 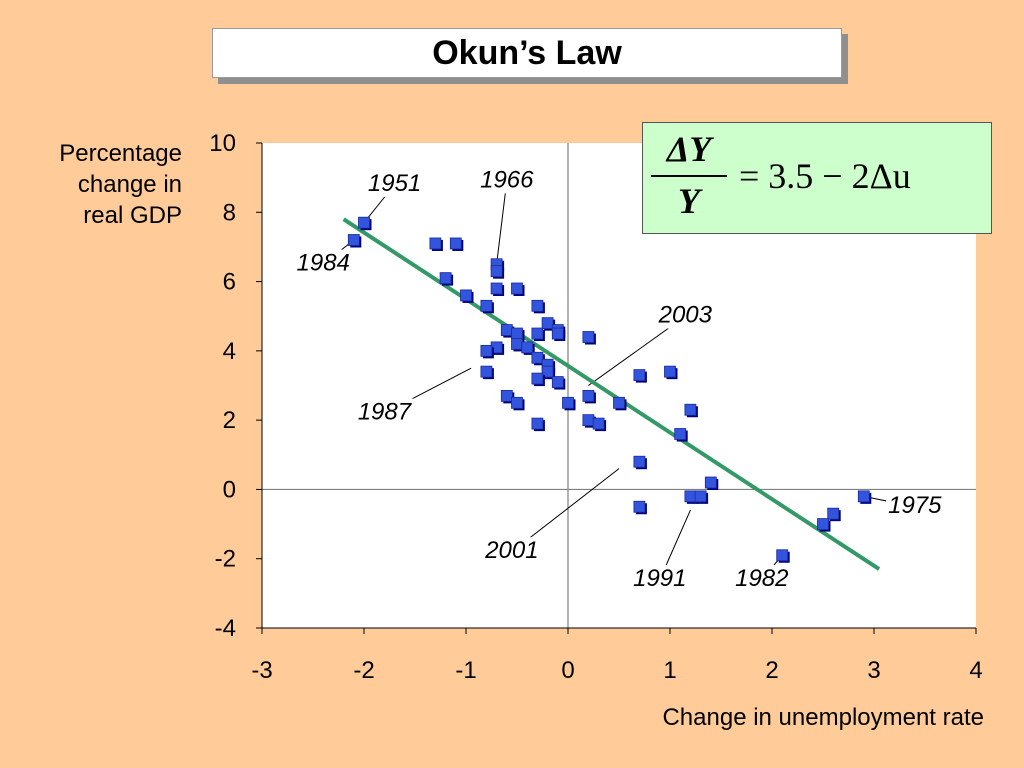 What do you see at coordinates (120, 153) in the screenshot?
I see `y-axis-label-line-1: Percentage` at bounding box center [120, 153].